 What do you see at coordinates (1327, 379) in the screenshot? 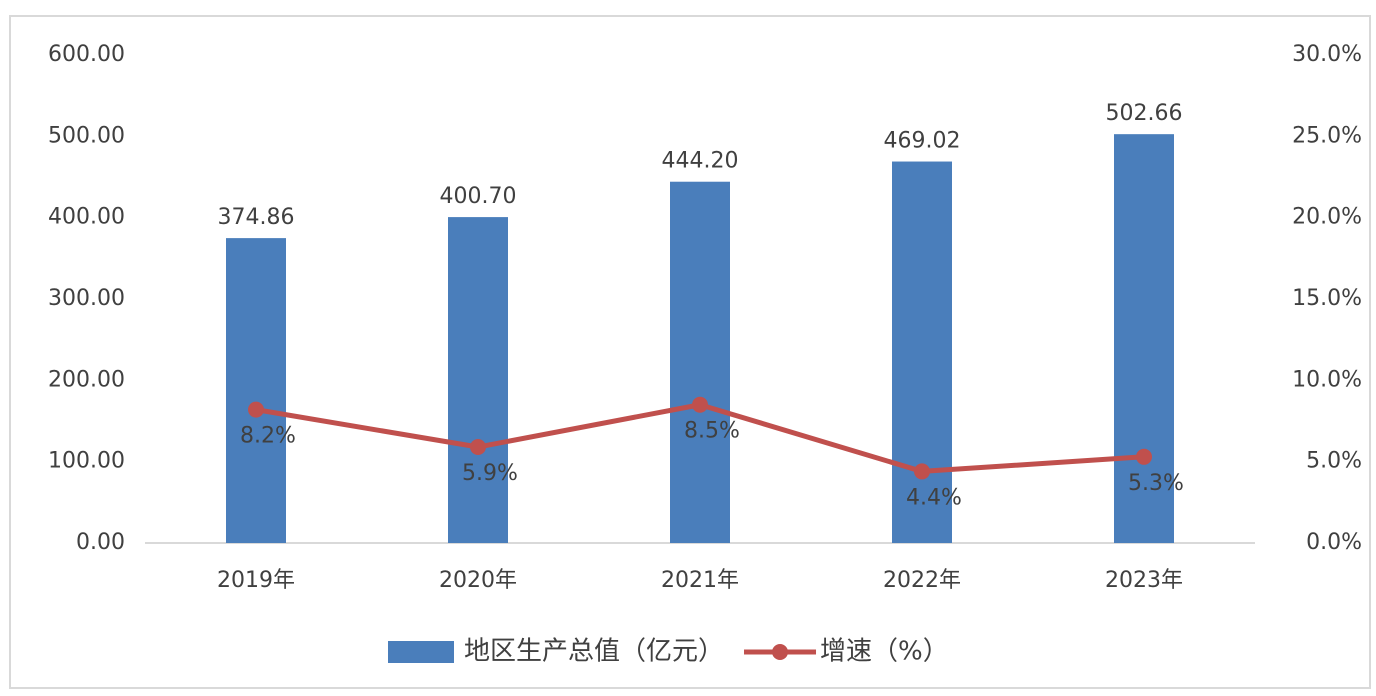
I see `y2-tick-label: 10.0%` at bounding box center [1327, 379].